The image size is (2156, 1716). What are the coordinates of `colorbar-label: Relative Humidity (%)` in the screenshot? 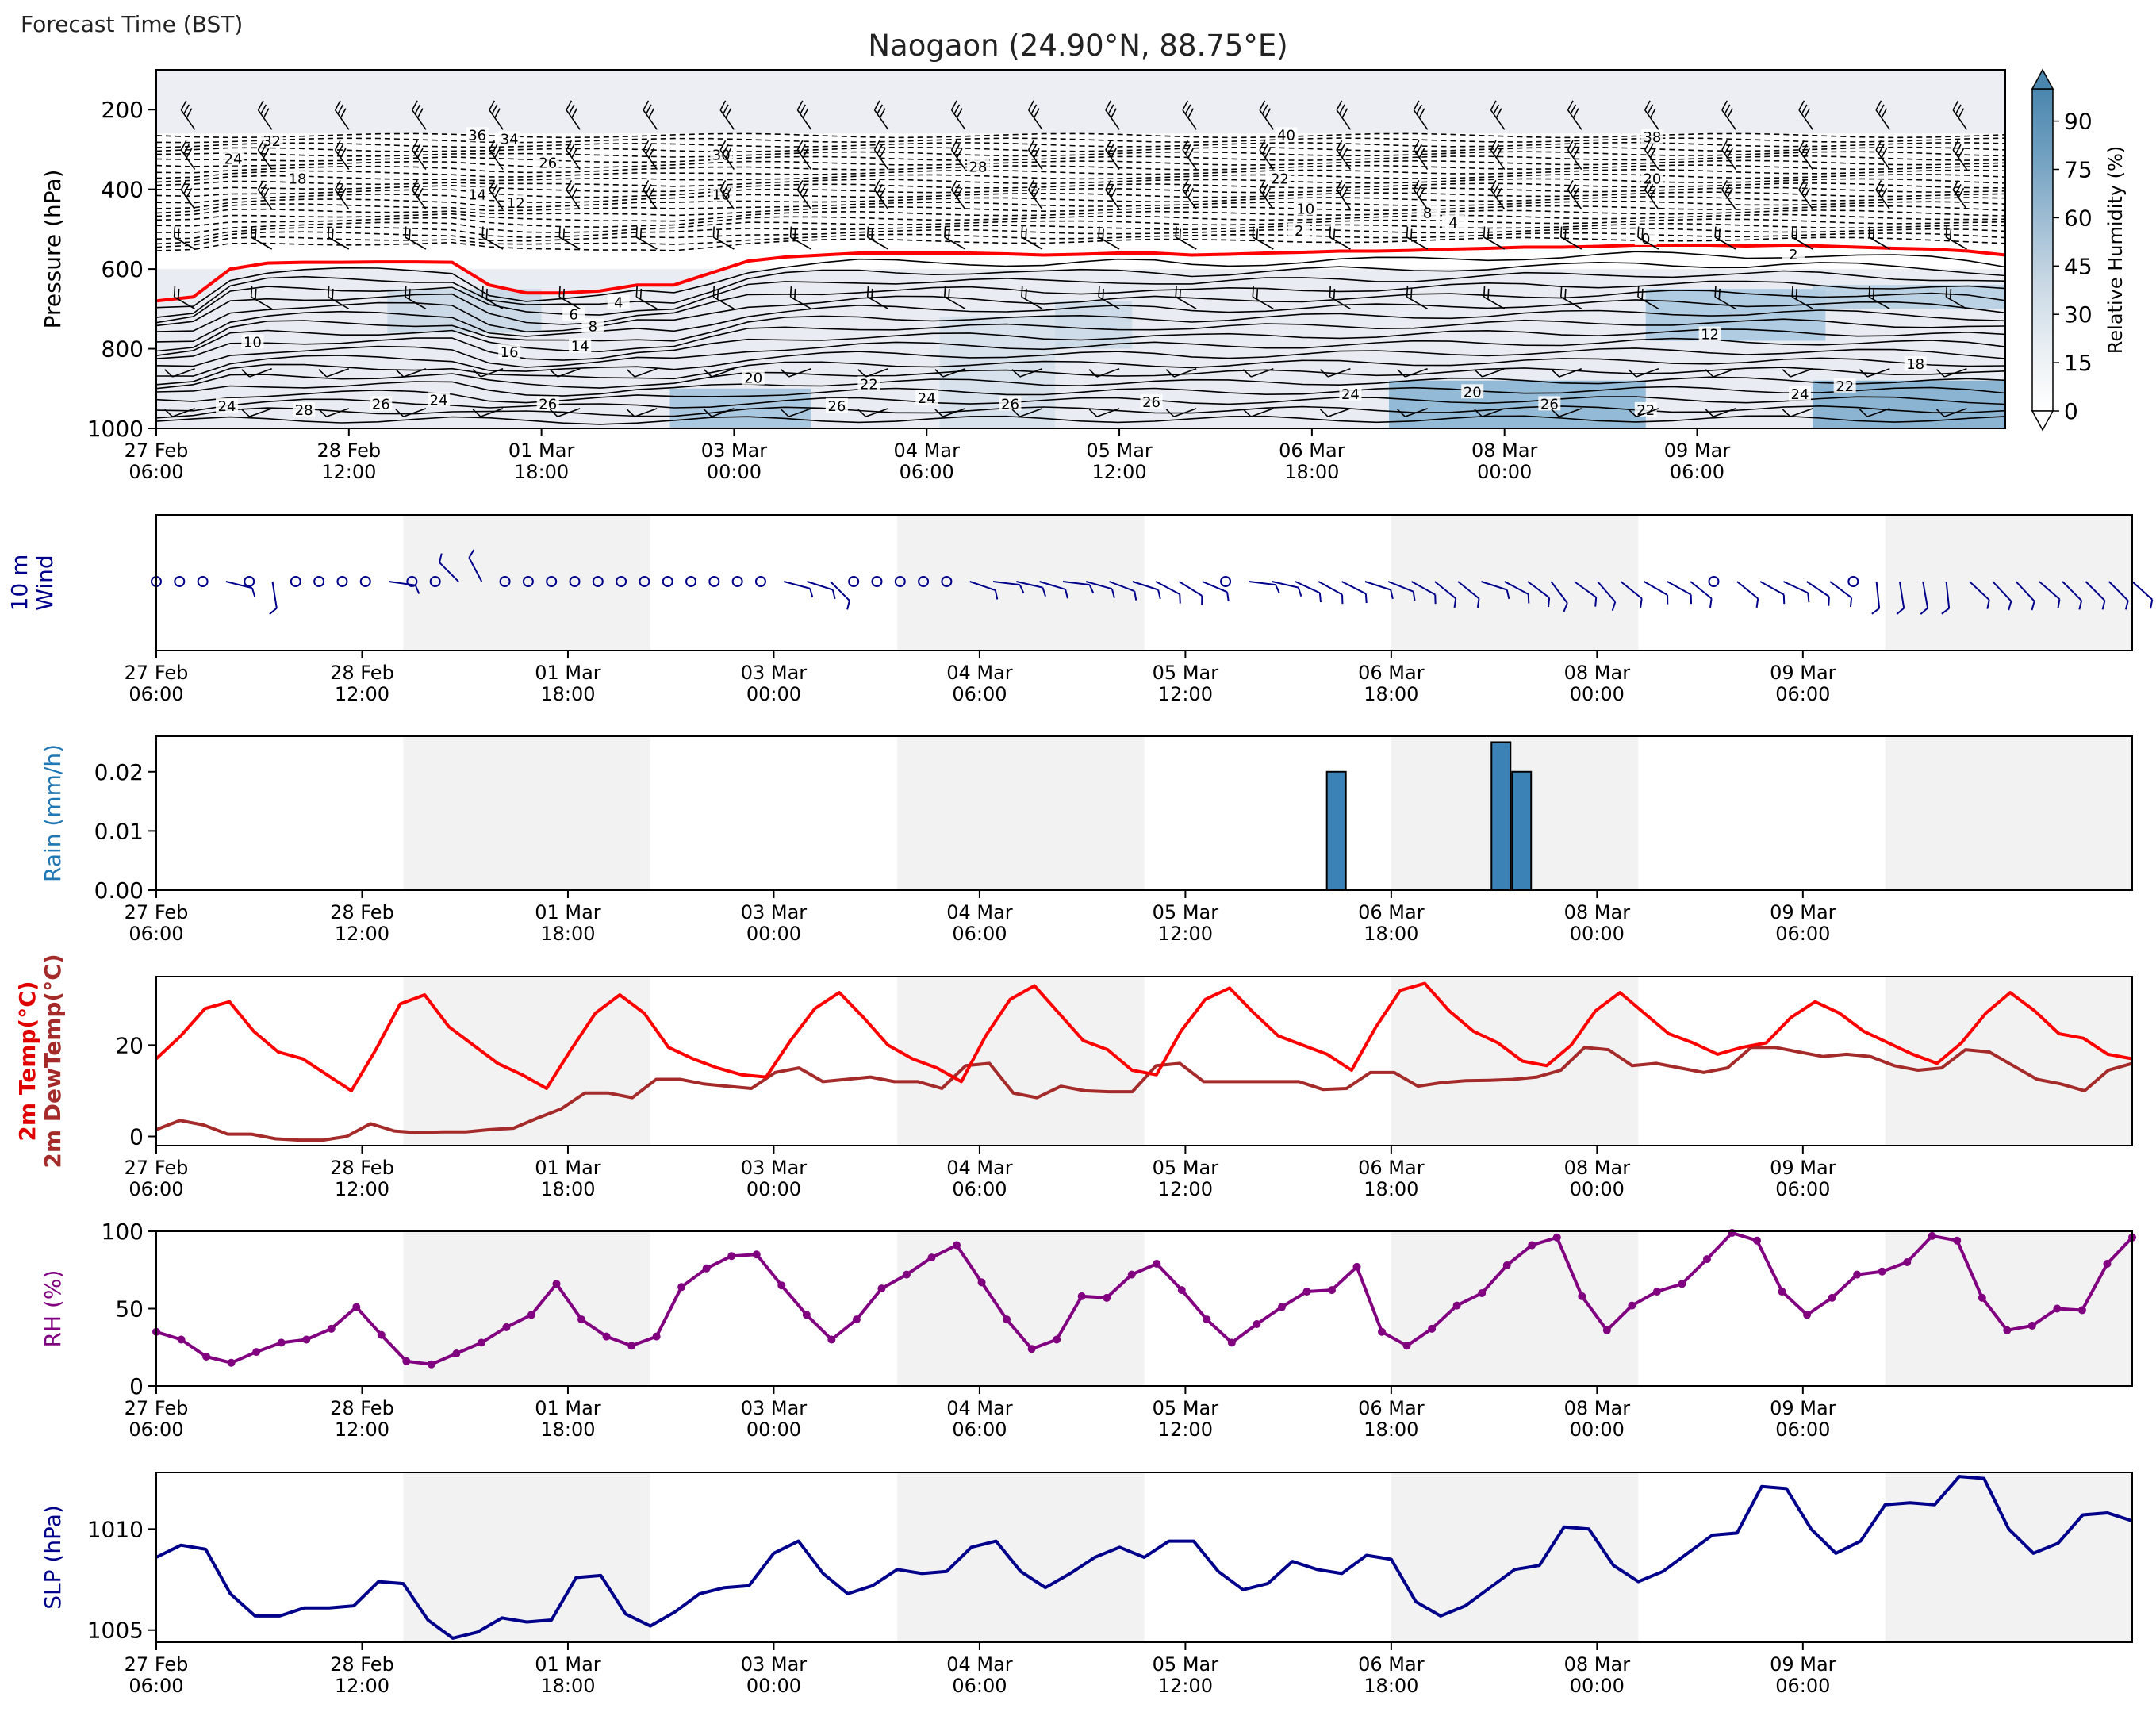 It's located at (2115, 250).